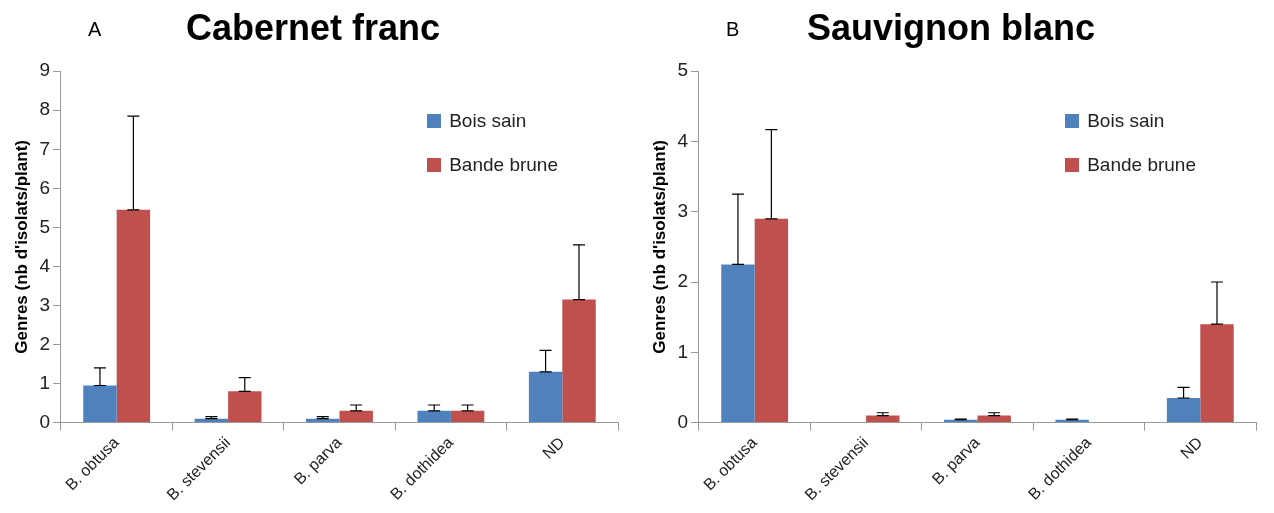  What do you see at coordinates (951, 27) in the screenshot?
I see `chart-title: Sauvignon blanc` at bounding box center [951, 27].